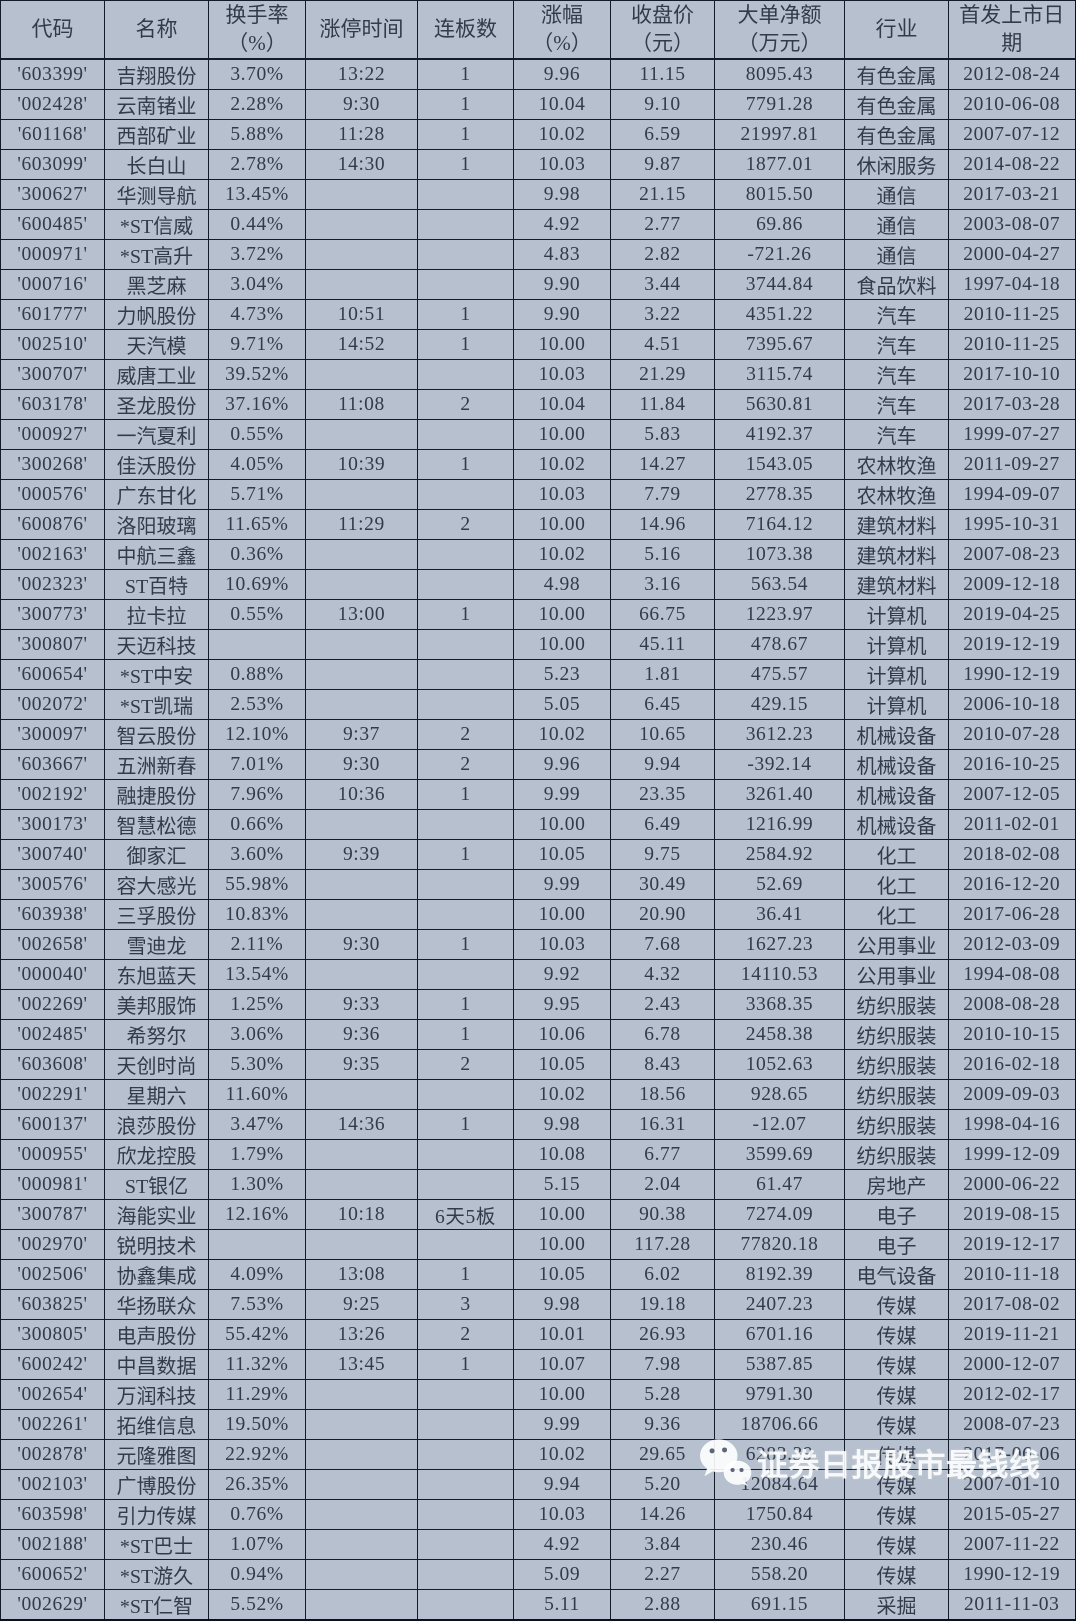 The image size is (1076, 1621). Describe the element at coordinates (257, 1305) in the screenshot. I see `cell-turnover: 7.53%` at that location.